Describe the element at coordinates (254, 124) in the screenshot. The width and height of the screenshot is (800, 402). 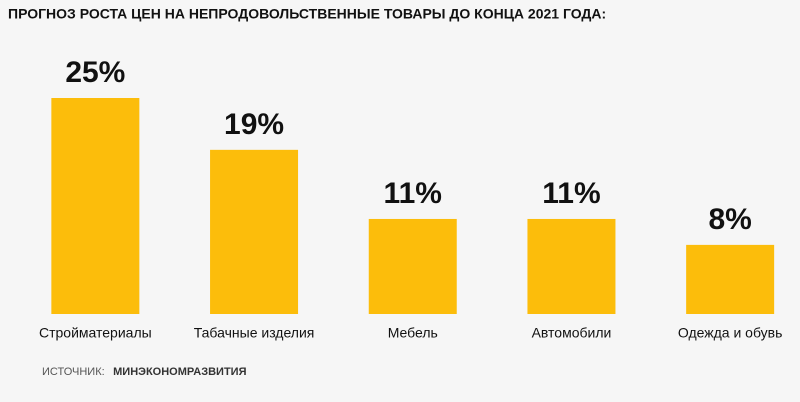
I see `value-label: 19%` at that location.